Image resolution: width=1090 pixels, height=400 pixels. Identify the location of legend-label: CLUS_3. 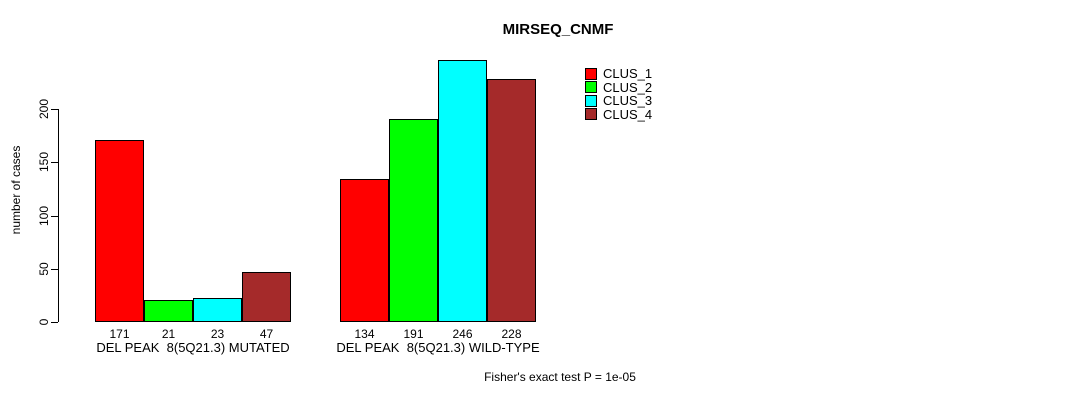
(628, 100).